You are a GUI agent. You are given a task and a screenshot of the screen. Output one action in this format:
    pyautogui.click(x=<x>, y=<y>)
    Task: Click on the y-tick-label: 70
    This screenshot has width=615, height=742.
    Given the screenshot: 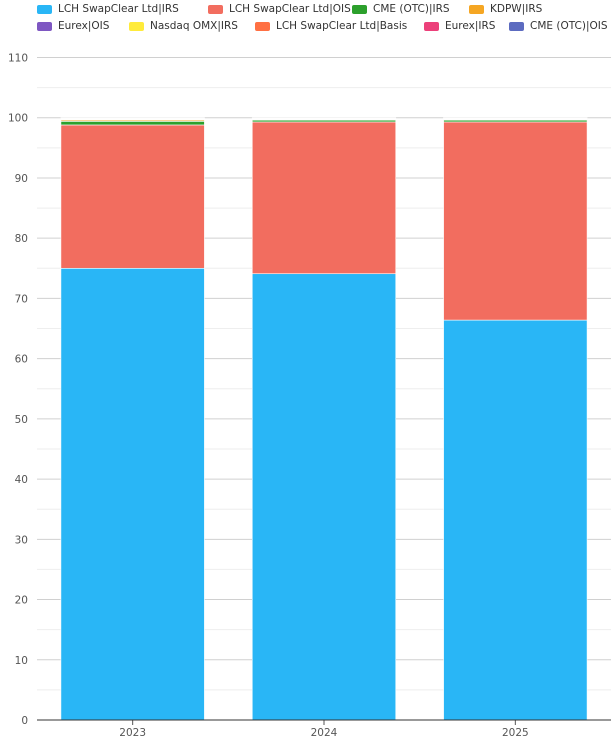 What is the action you would take?
    pyautogui.click(x=21, y=299)
    